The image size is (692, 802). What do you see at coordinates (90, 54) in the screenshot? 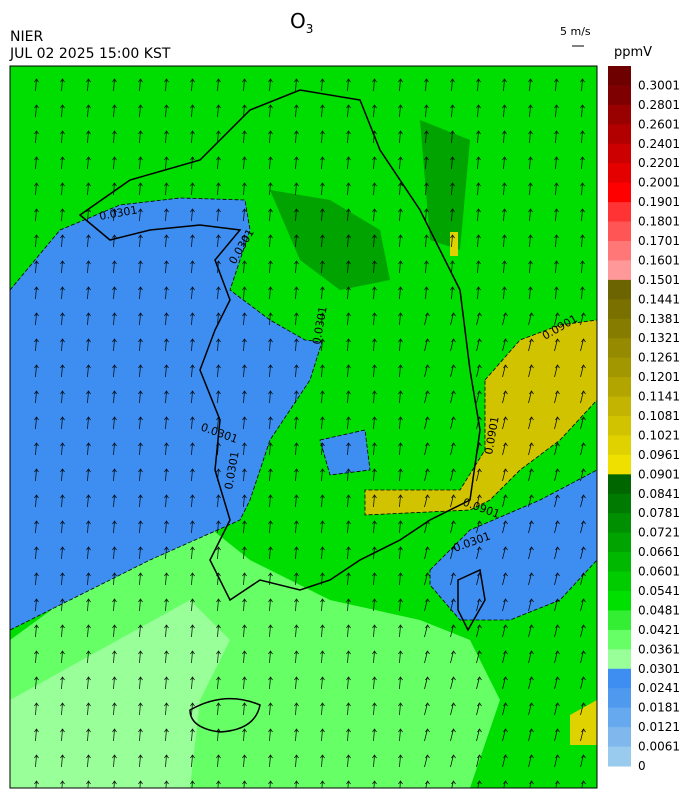
I see `datetime: JUL 02 2025 15:00 KST` at bounding box center [90, 54].